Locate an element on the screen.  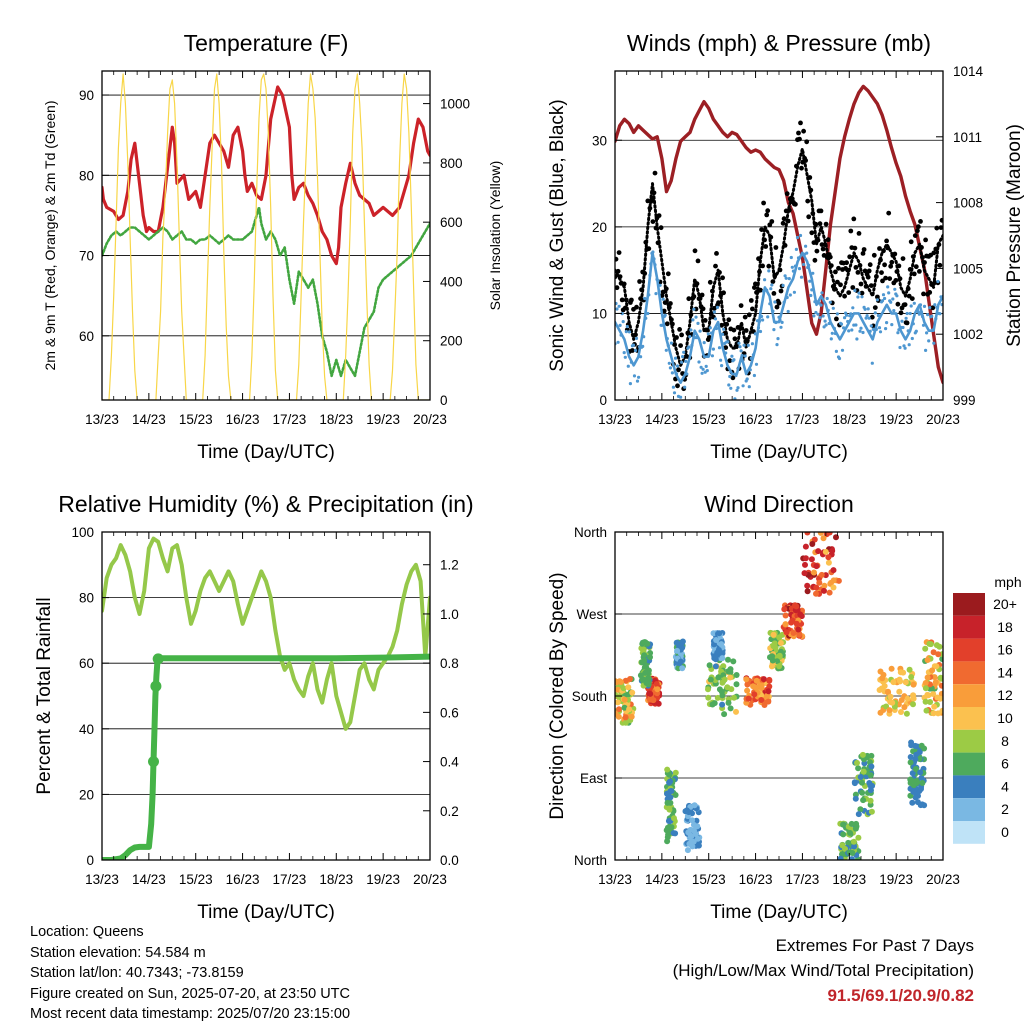
plot-area is located at coordinates (779, 696).